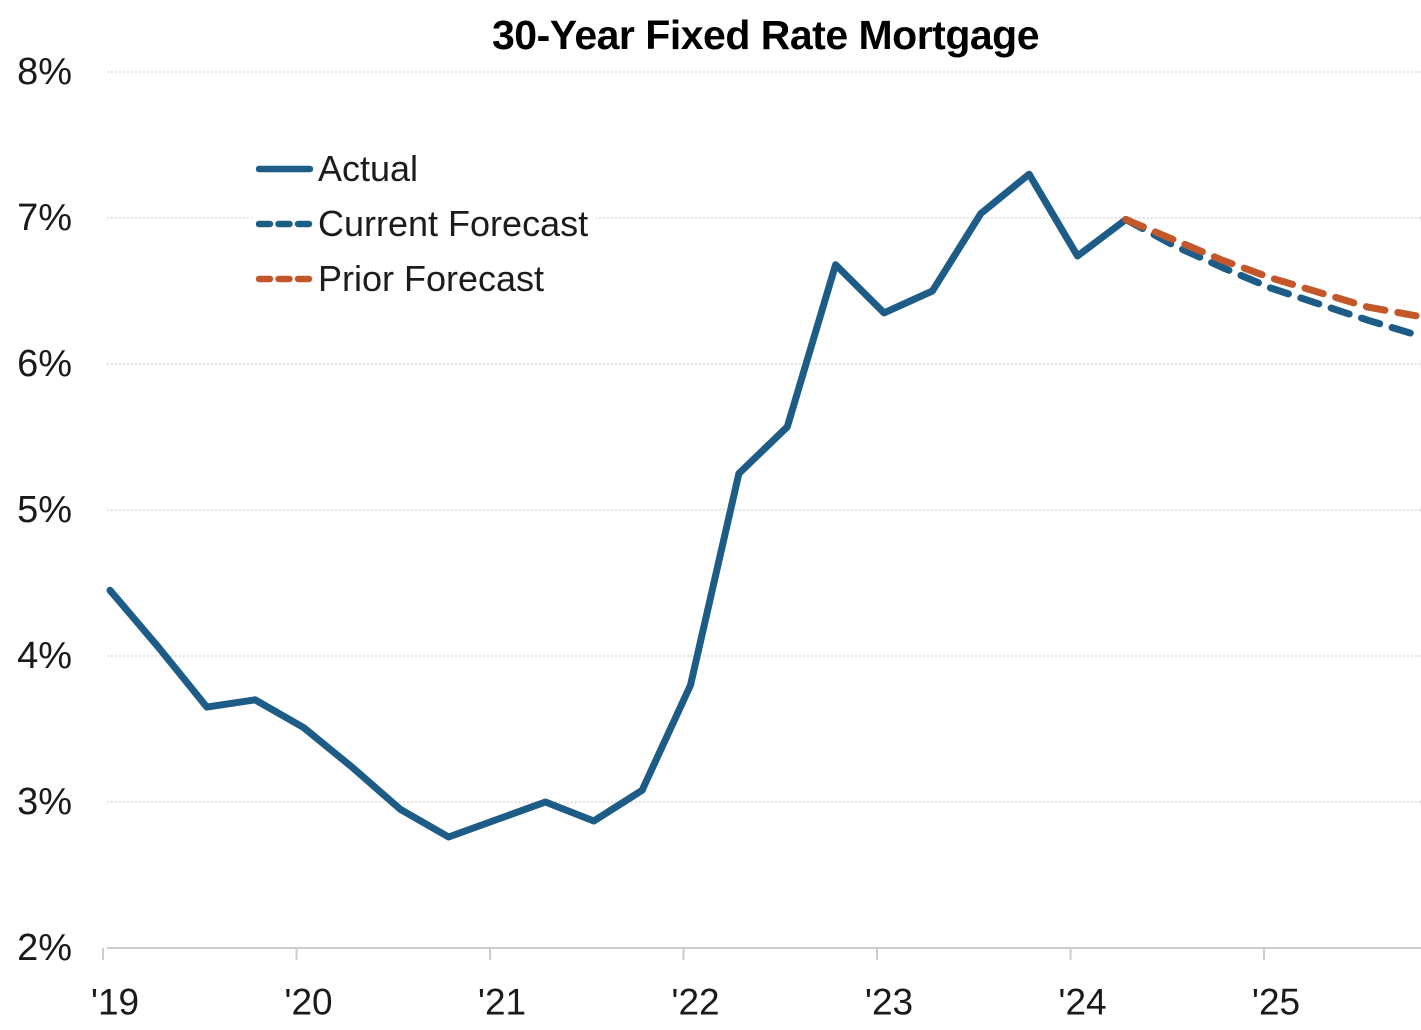  What do you see at coordinates (889, 1002) in the screenshot?
I see `x-tick-label: '23` at bounding box center [889, 1002].